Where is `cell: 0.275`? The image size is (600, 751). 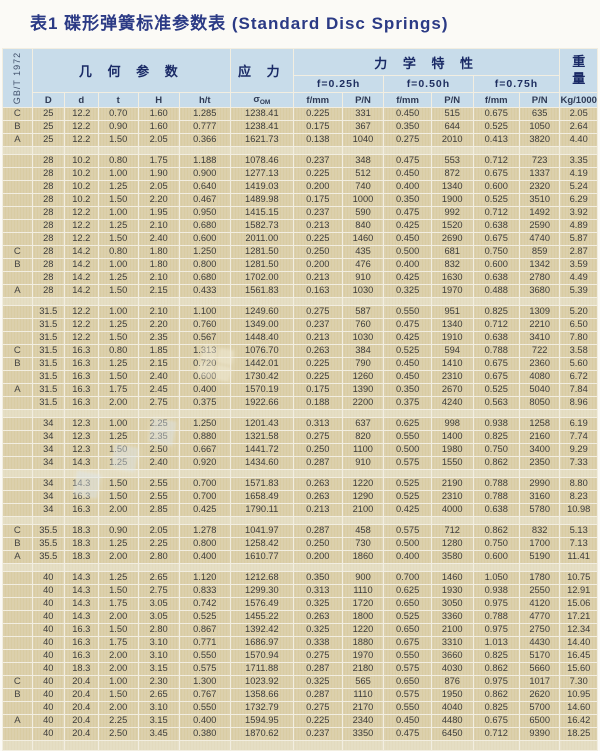 cell: 0.275 is located at coordinates (317, 312).